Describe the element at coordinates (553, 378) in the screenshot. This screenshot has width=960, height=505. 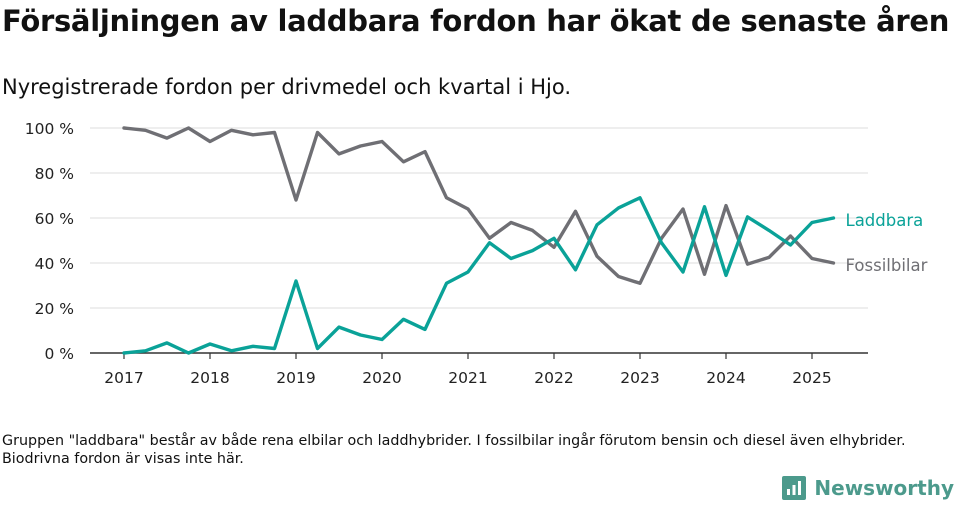
I see `x-tick-label: 2022` at that location.